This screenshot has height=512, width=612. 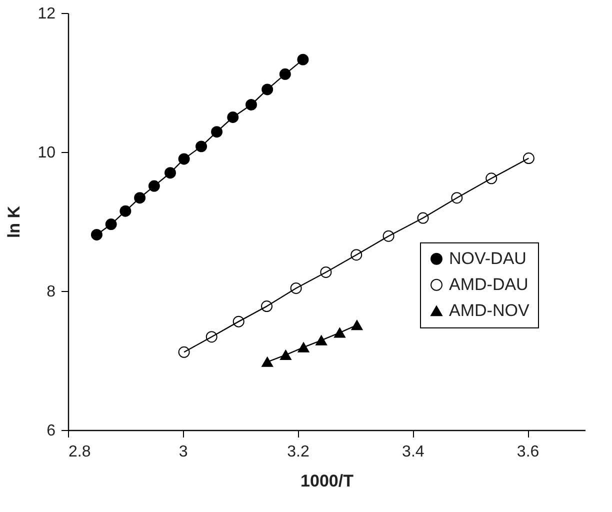 What do you see at coordinates (183, 452) in the screenshot?
I see `x-tick-label: 3` at bounding box center [183, 452].